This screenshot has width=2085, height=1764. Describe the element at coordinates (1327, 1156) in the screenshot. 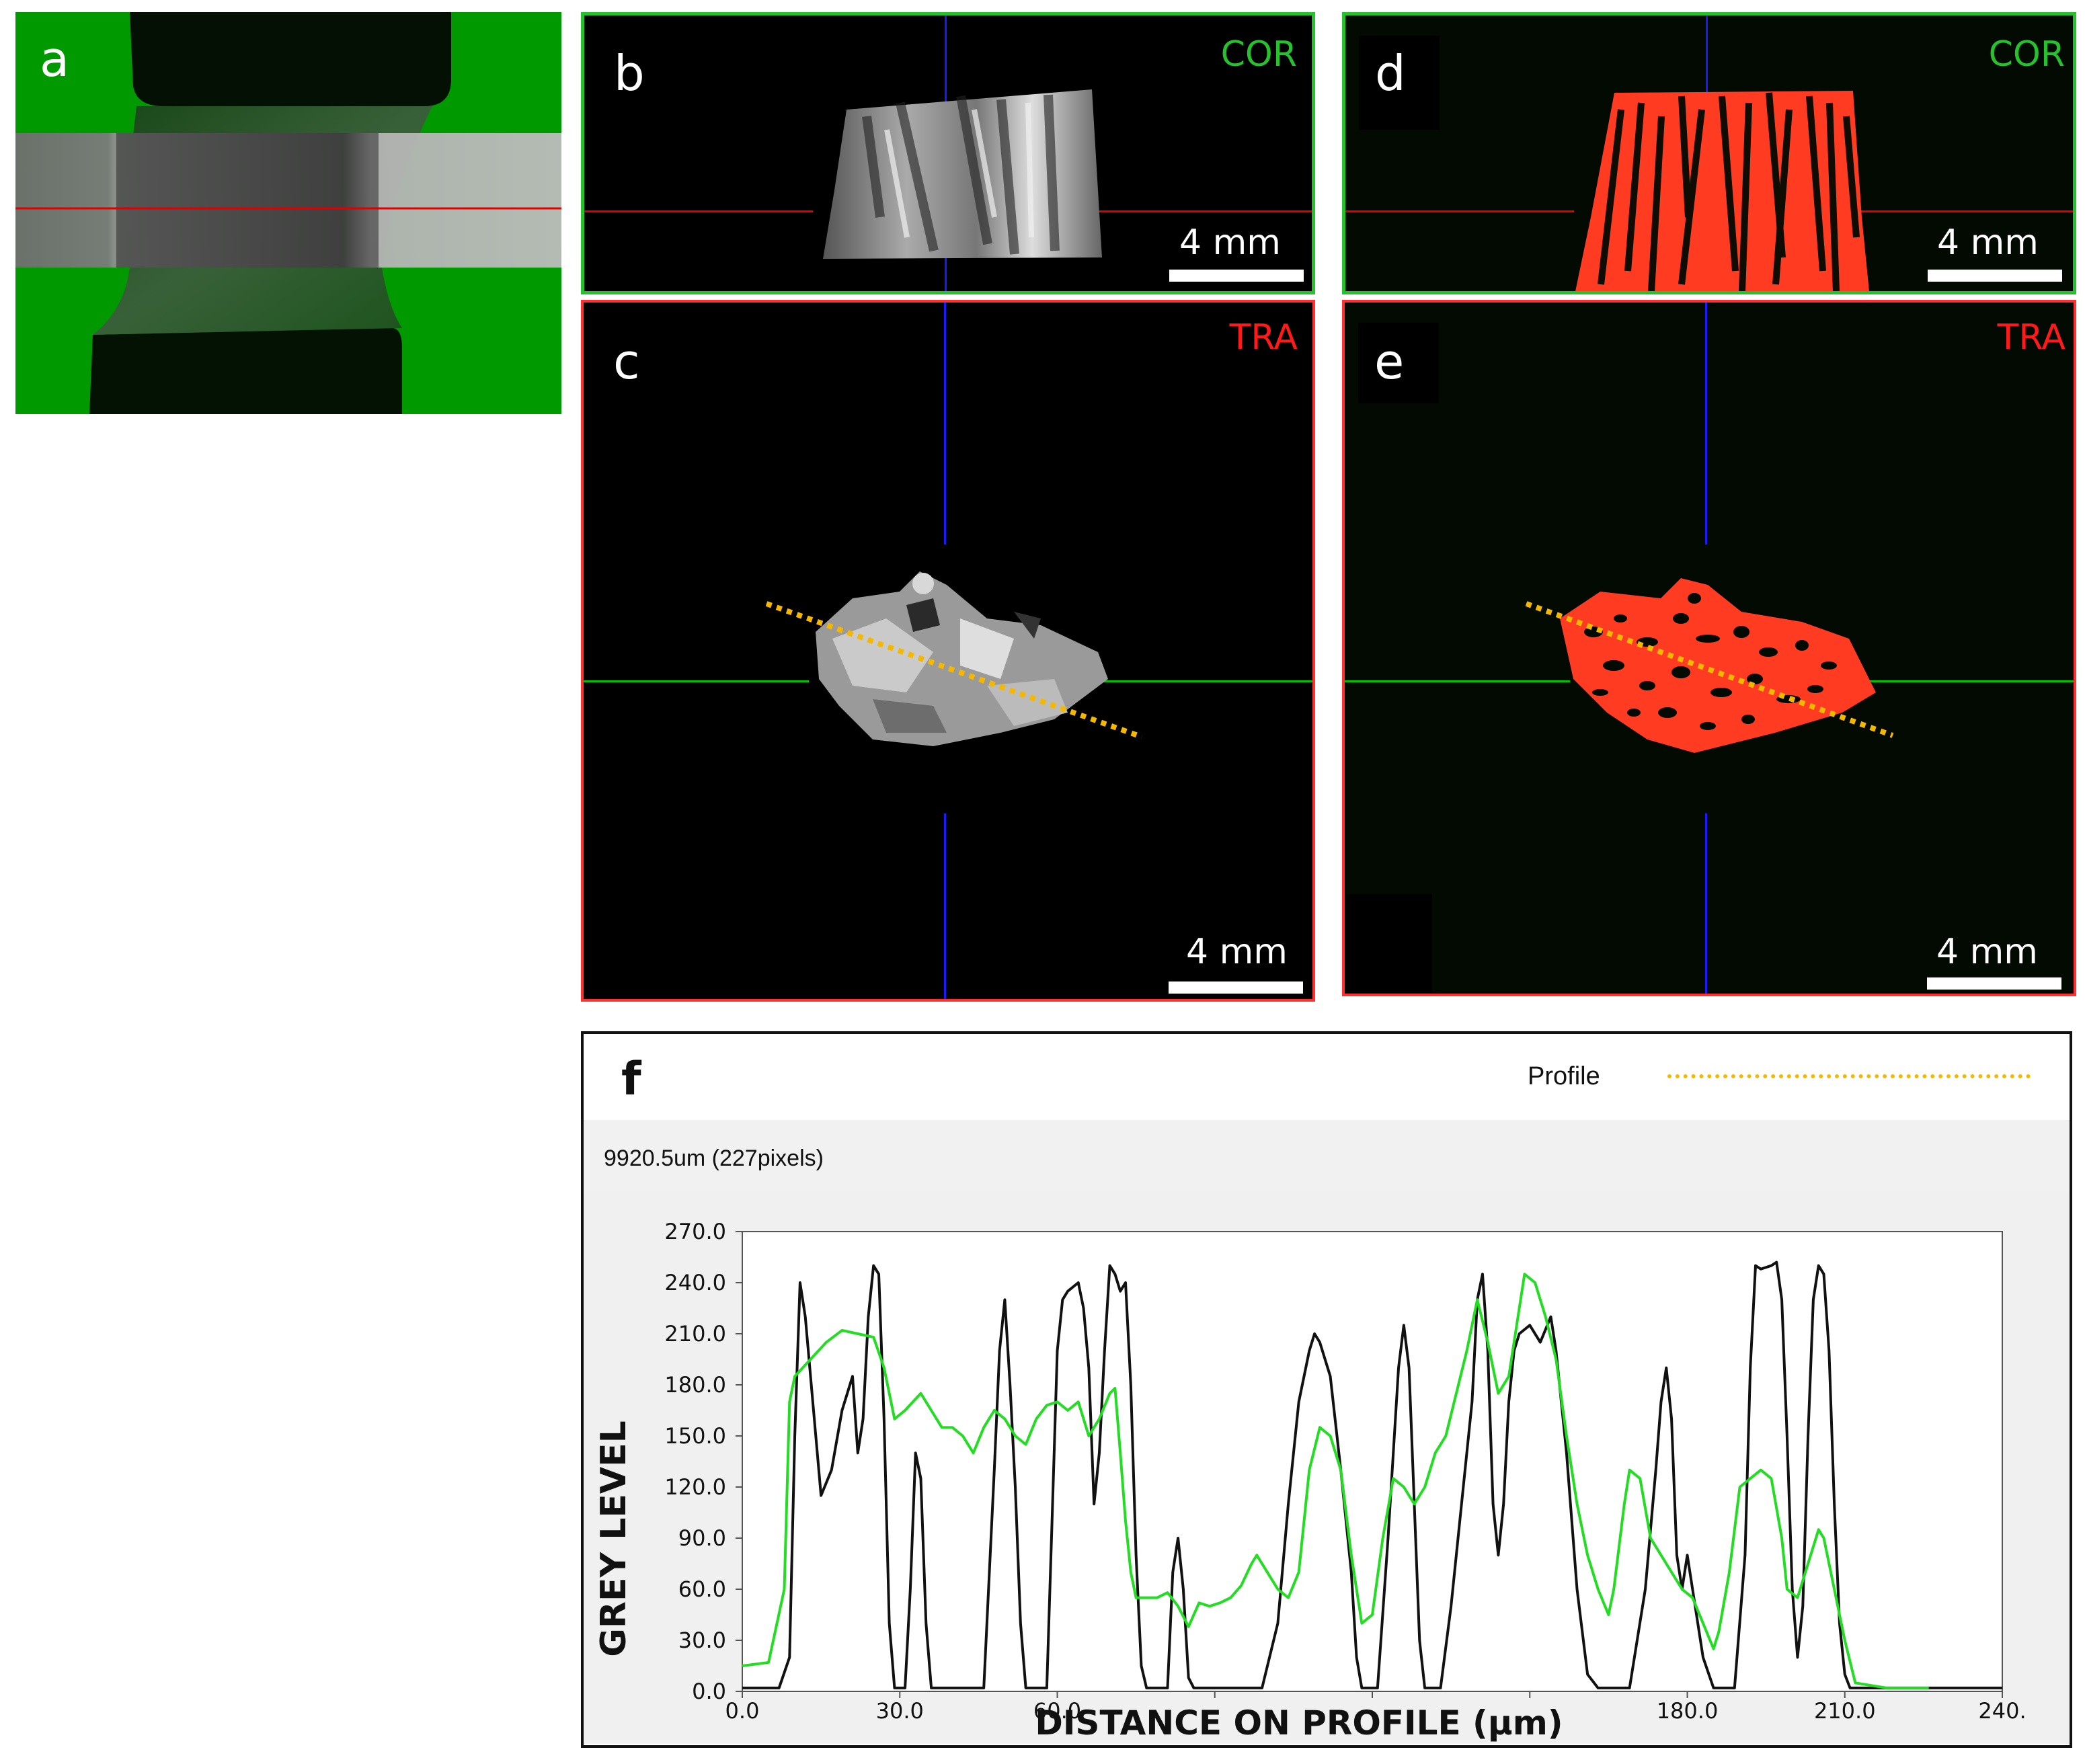

I see `length-readout-bar: 9920.5um (227pixels)` at that location.